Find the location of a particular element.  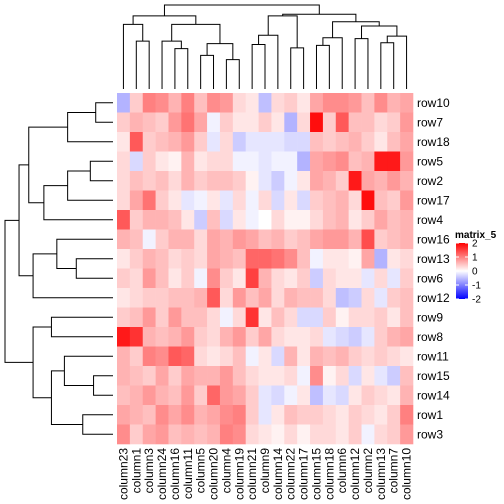

heatmap-cell-row1-column11 is located at coordinates (188, 415).